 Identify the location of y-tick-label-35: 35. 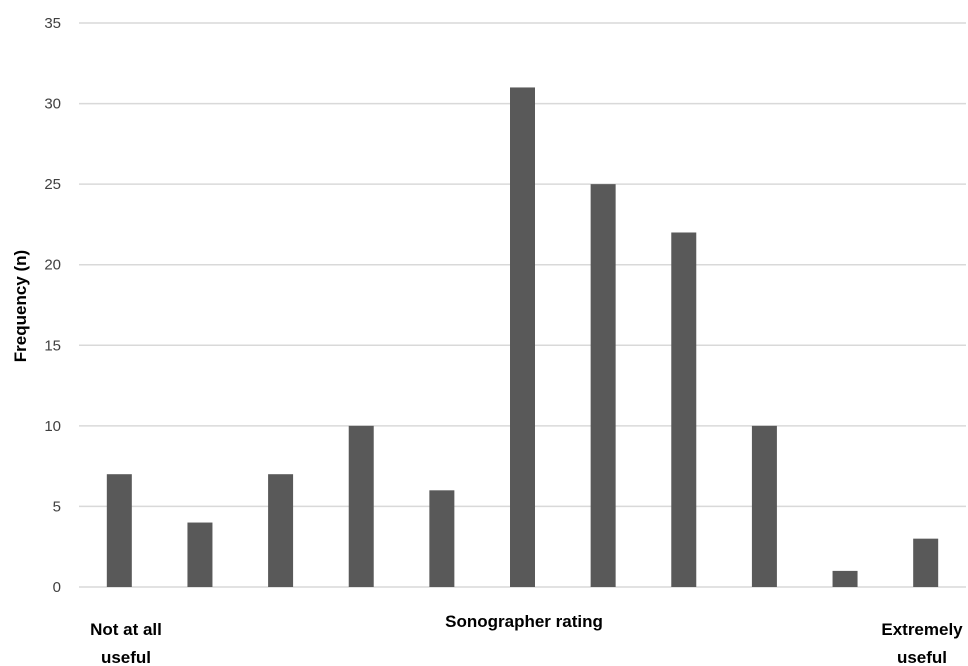
(52, 23).